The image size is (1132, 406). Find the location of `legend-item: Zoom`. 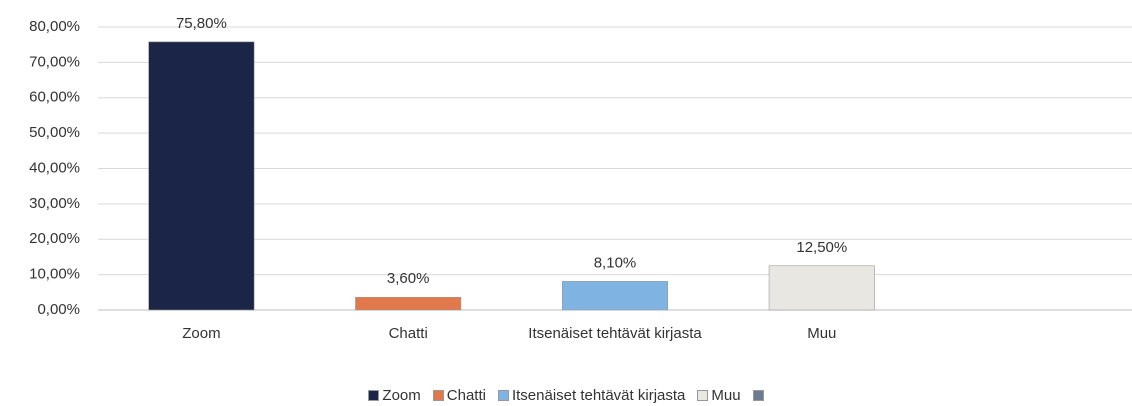

legend-item: Zoom is located at coordinates (394, 395).